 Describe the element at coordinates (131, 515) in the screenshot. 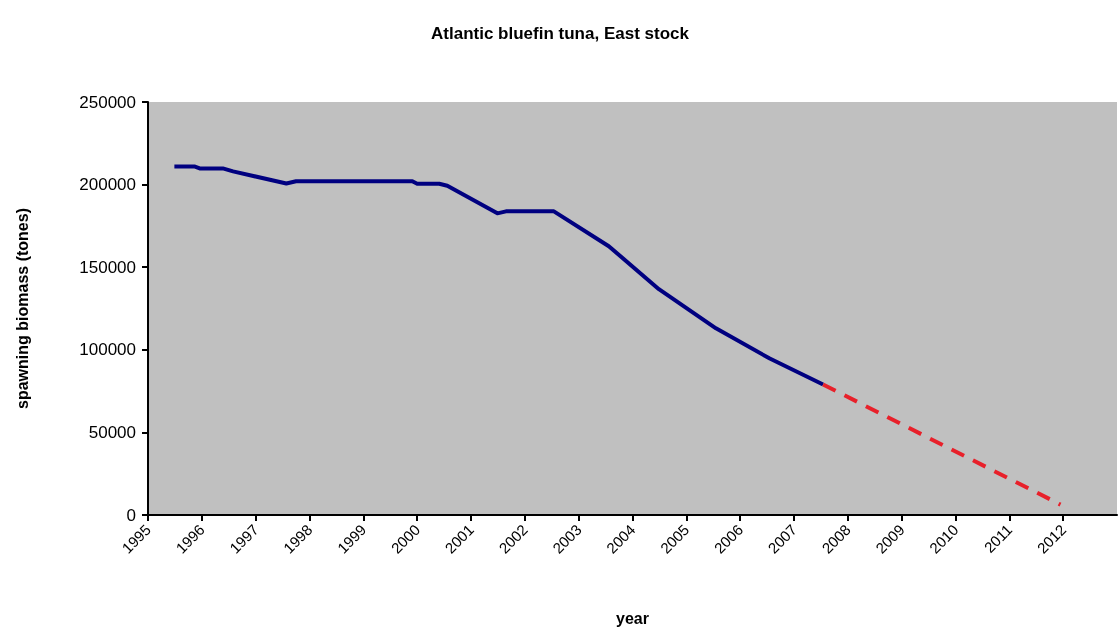

I see `y-tick-label: 0` at that location.